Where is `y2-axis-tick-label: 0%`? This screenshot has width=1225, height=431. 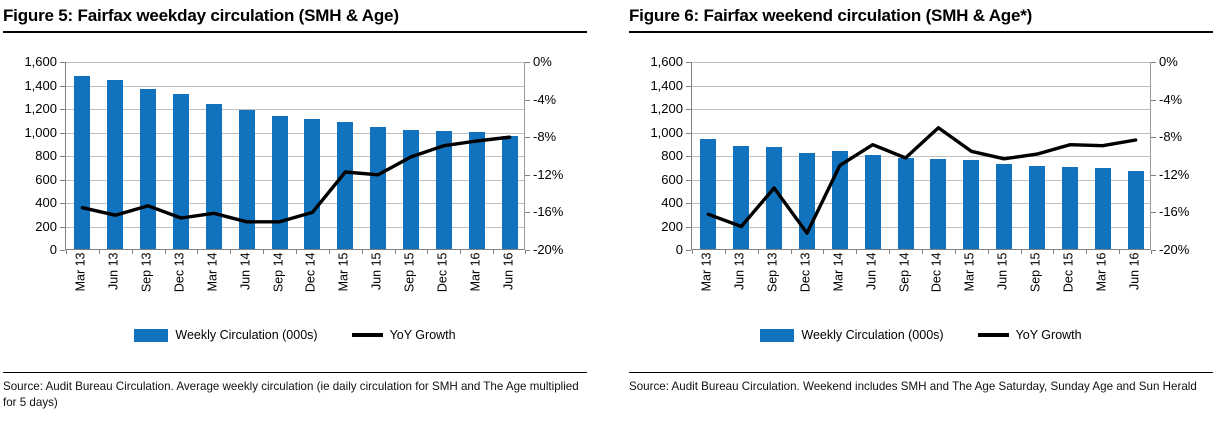 y2-axis-tick-label: 0% is located at coordinates (542, 61).